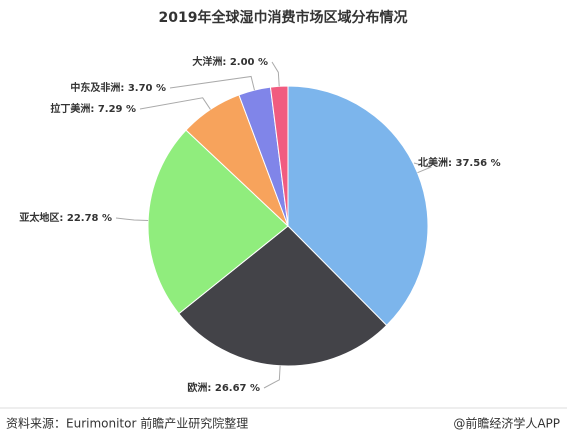 The width and height of the screenshot is (567, 442). What do you see at coordinates (459, 162) in the screenshot?
I see `data-label: 北美洲: 37.56 %` at bounding box center [459, 162].